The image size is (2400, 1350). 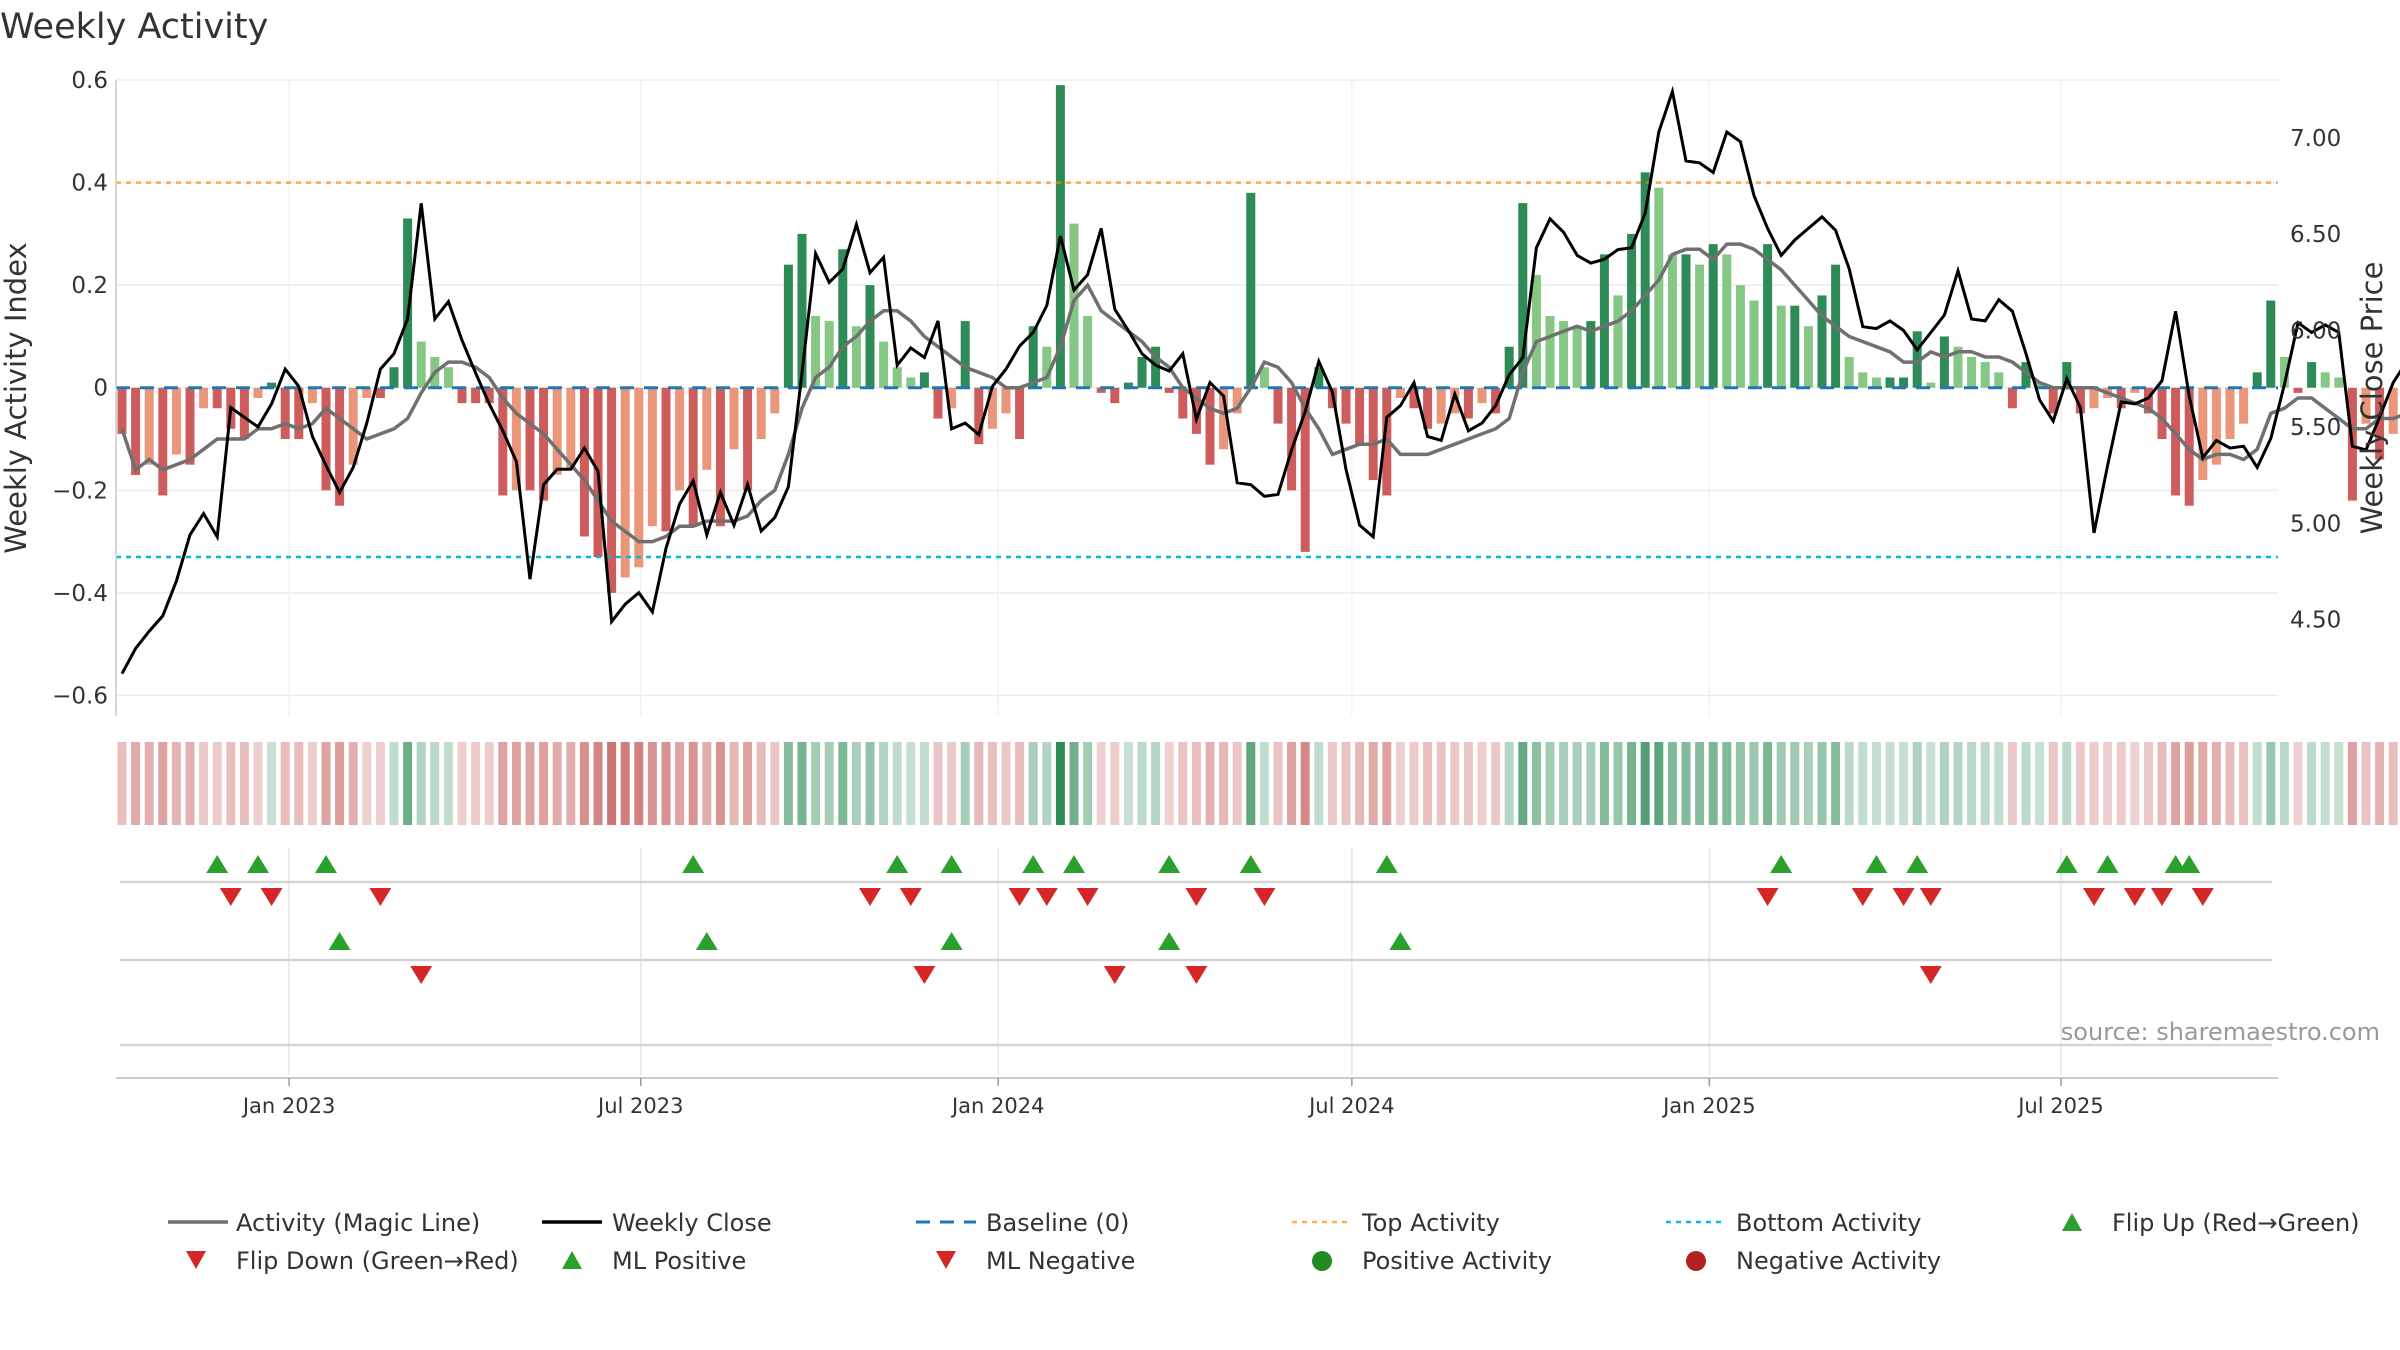 What do you see at coordinates (377, 1261) in the screenshot?
I see `legend-label-flip-down: Flip Down (Green→Red)` at bounding box center [377, 1261].